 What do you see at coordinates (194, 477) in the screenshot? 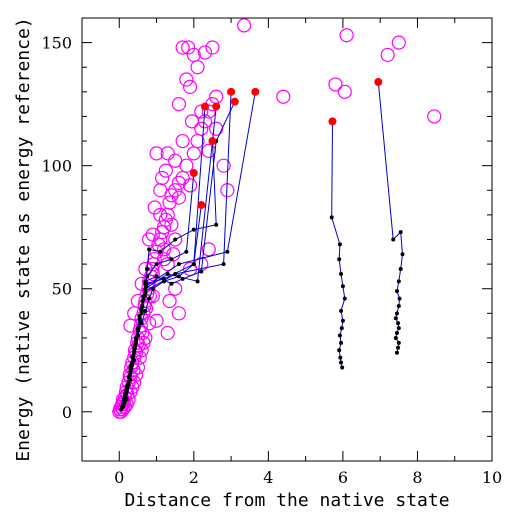
I see `x-tick-label: 2` at bounding box center [194, 477].